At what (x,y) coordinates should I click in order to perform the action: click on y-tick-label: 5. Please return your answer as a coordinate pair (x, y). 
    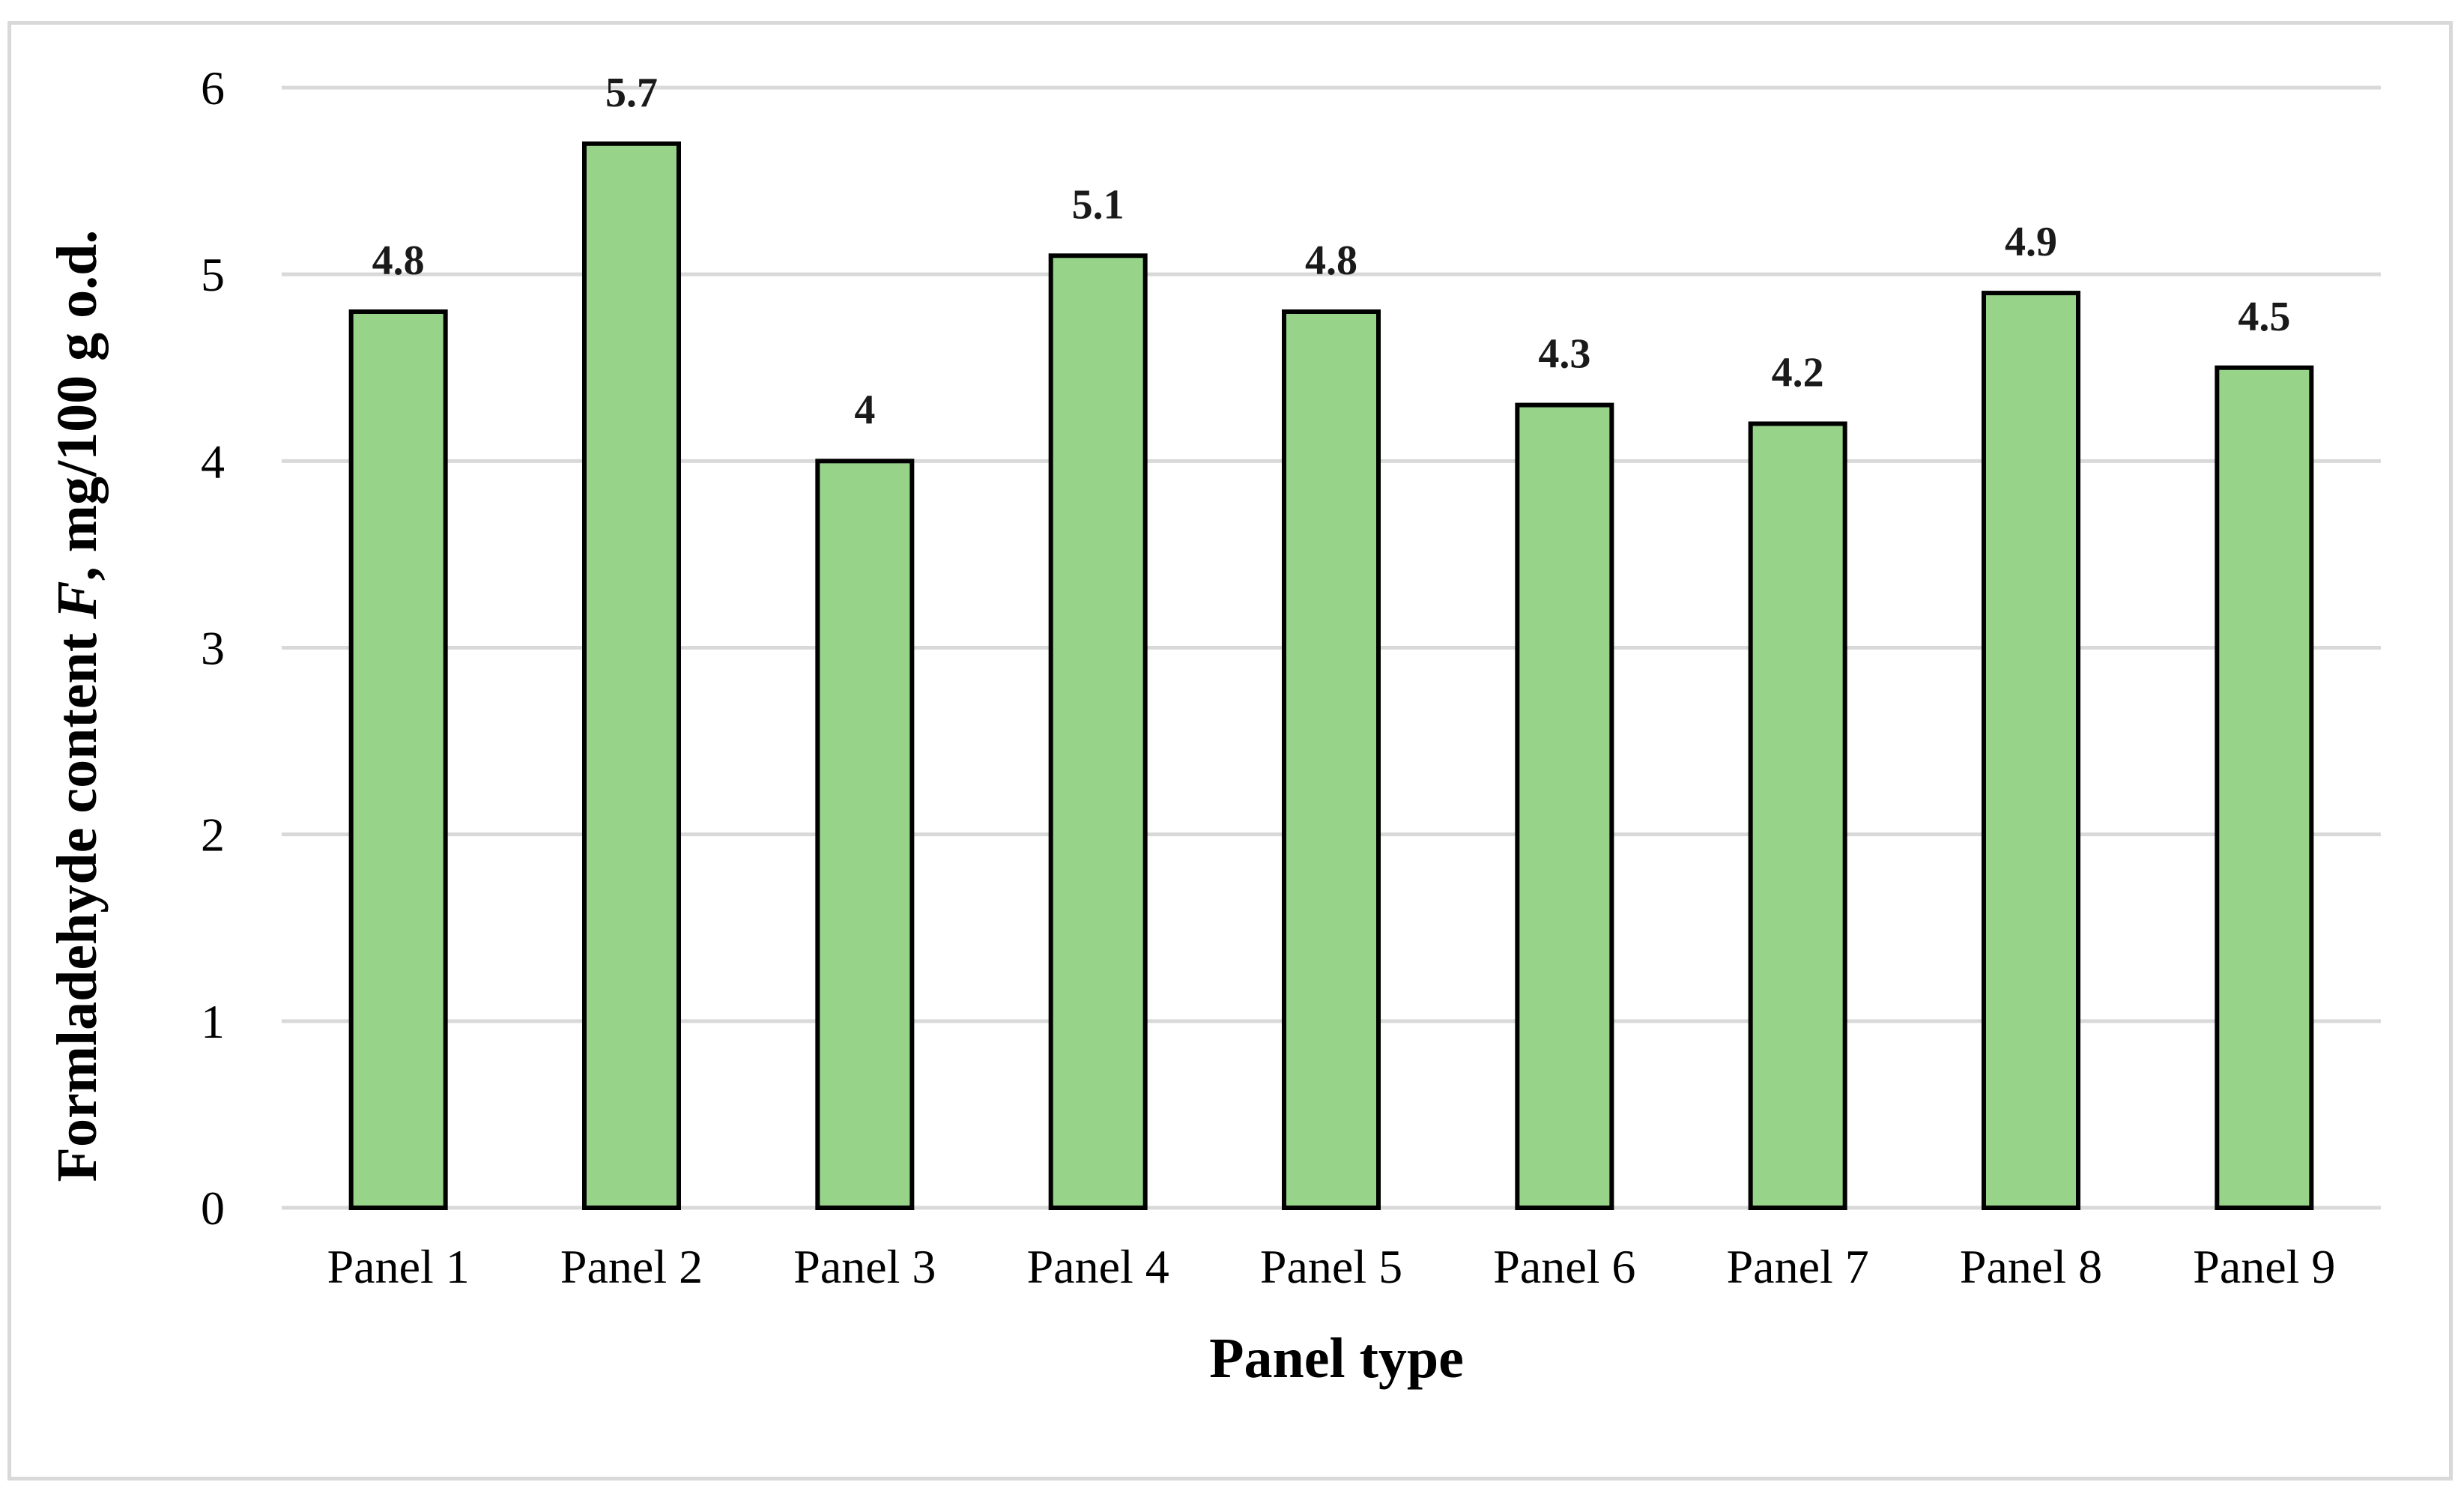
    Looking at the image, I should click on (213, 274).